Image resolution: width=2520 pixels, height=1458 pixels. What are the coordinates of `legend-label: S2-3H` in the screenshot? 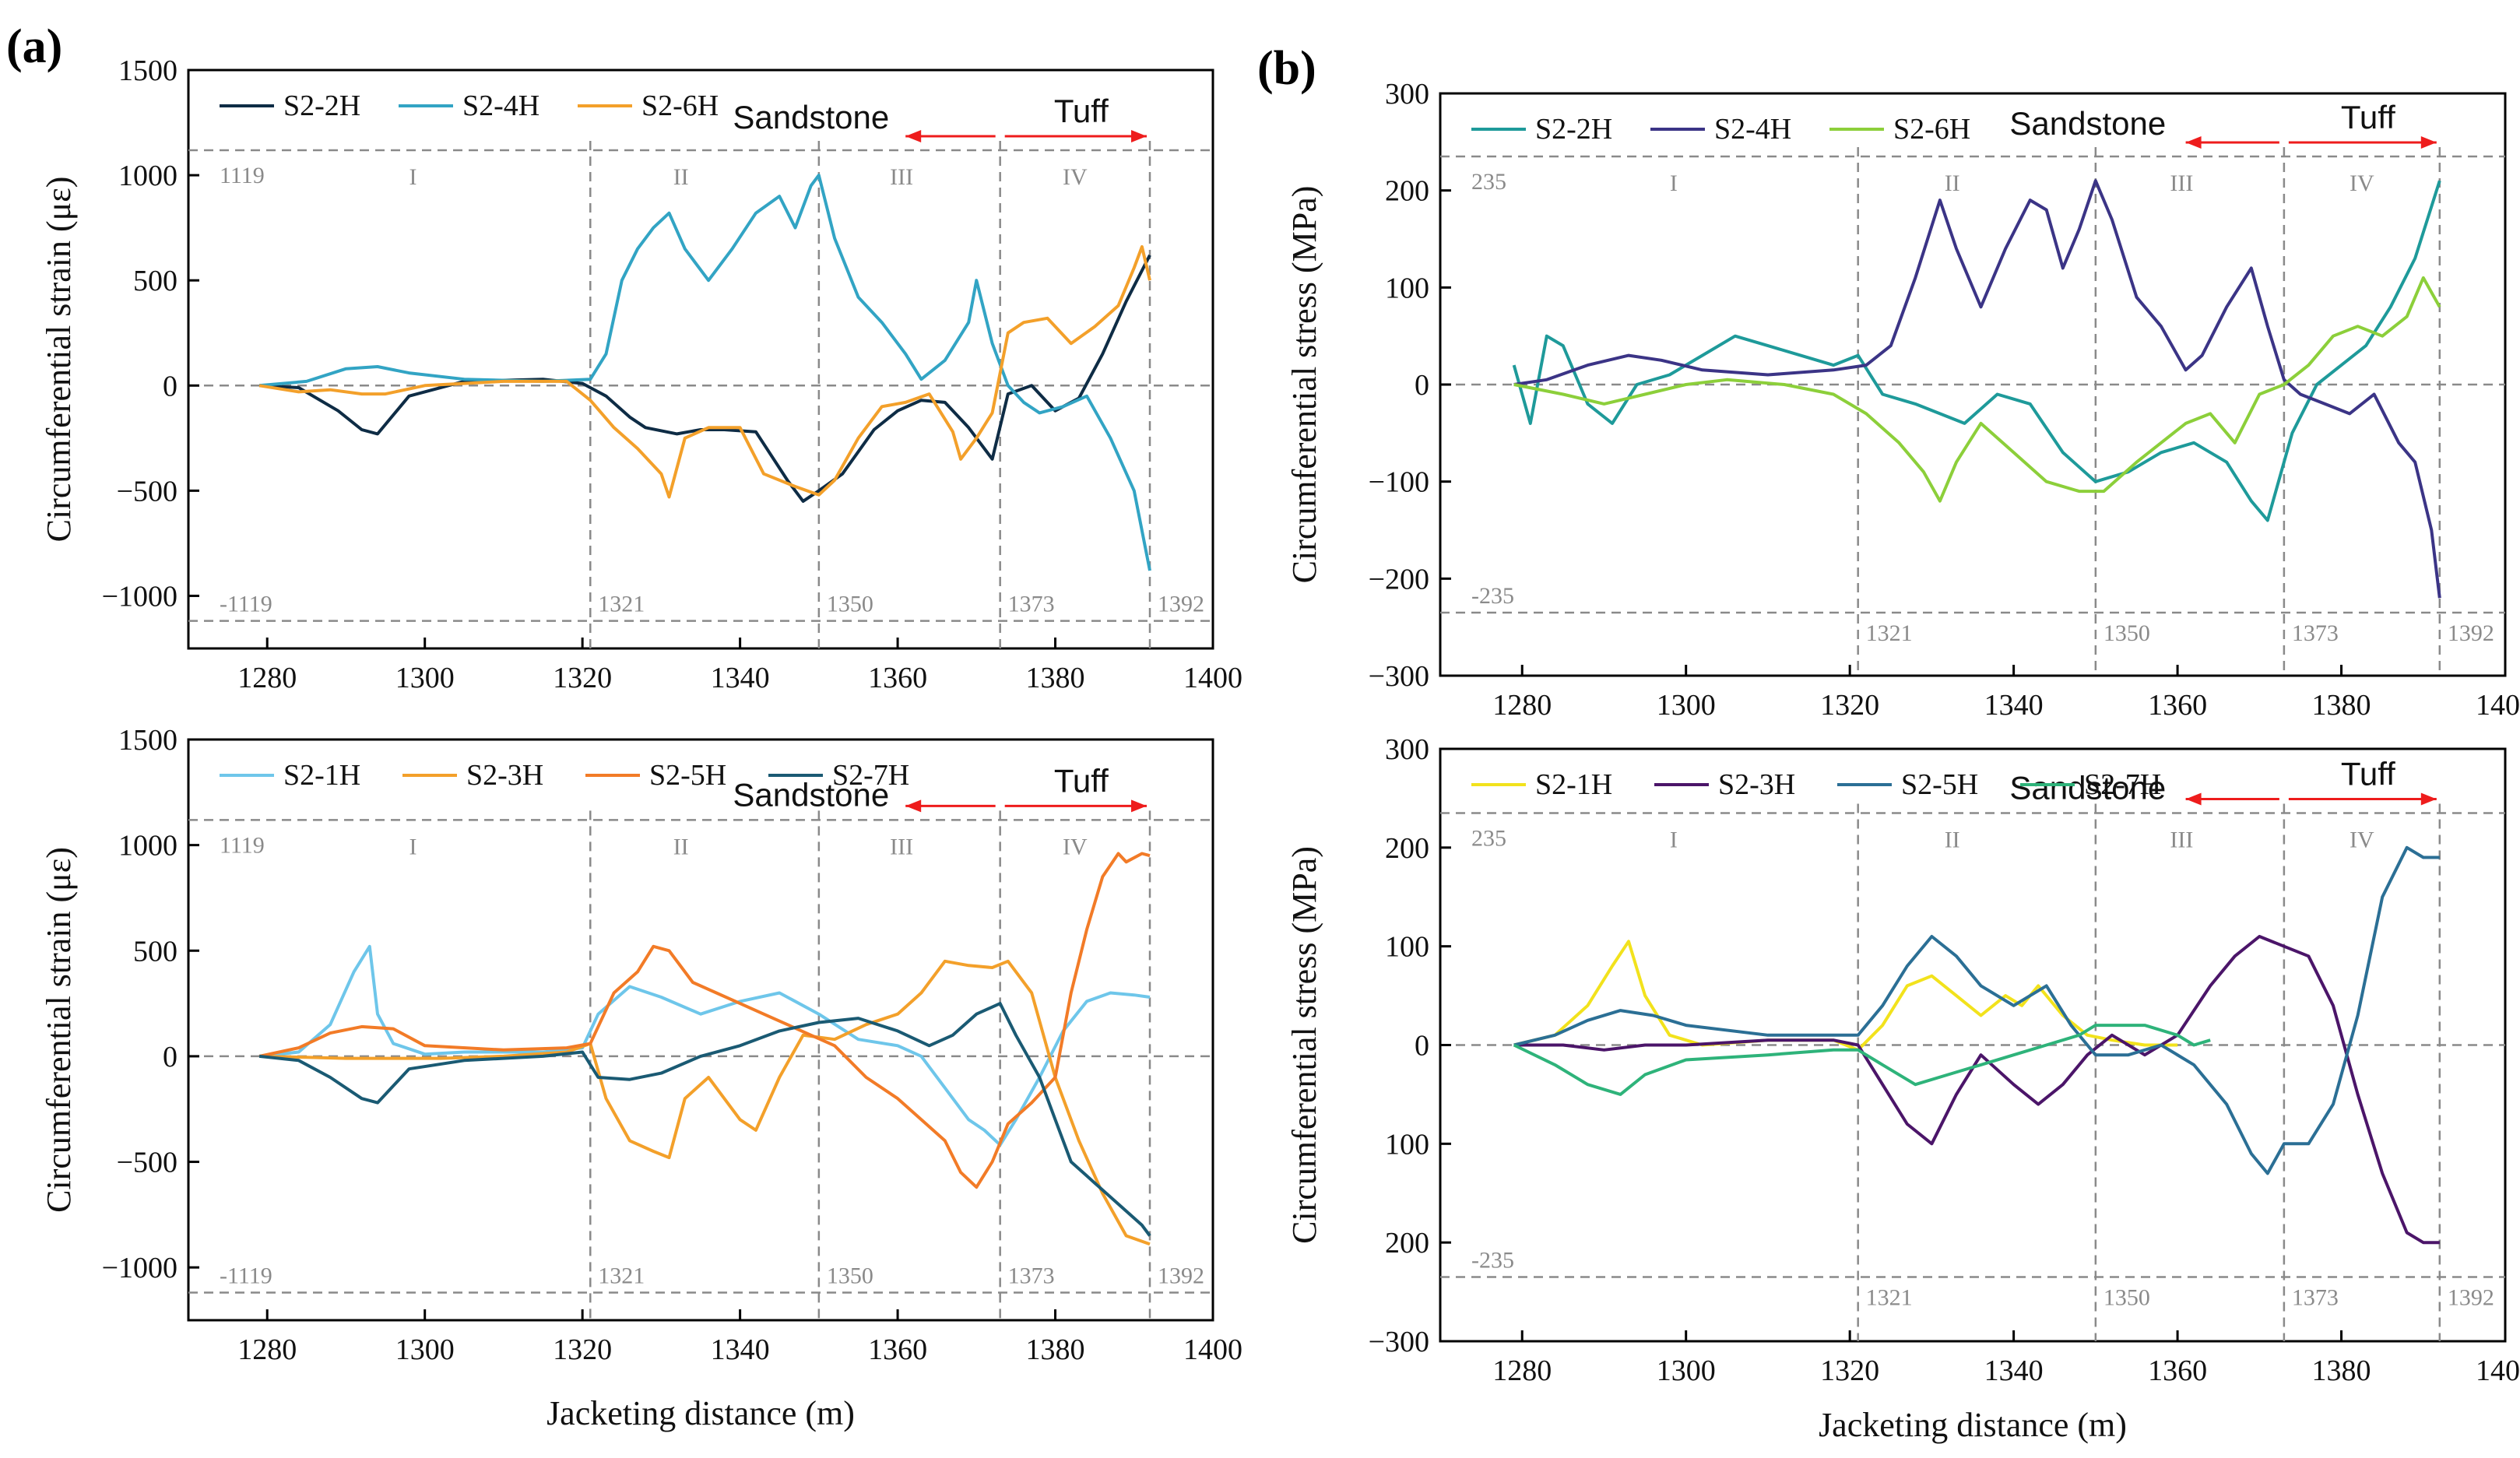 It's located at (1757, 784).